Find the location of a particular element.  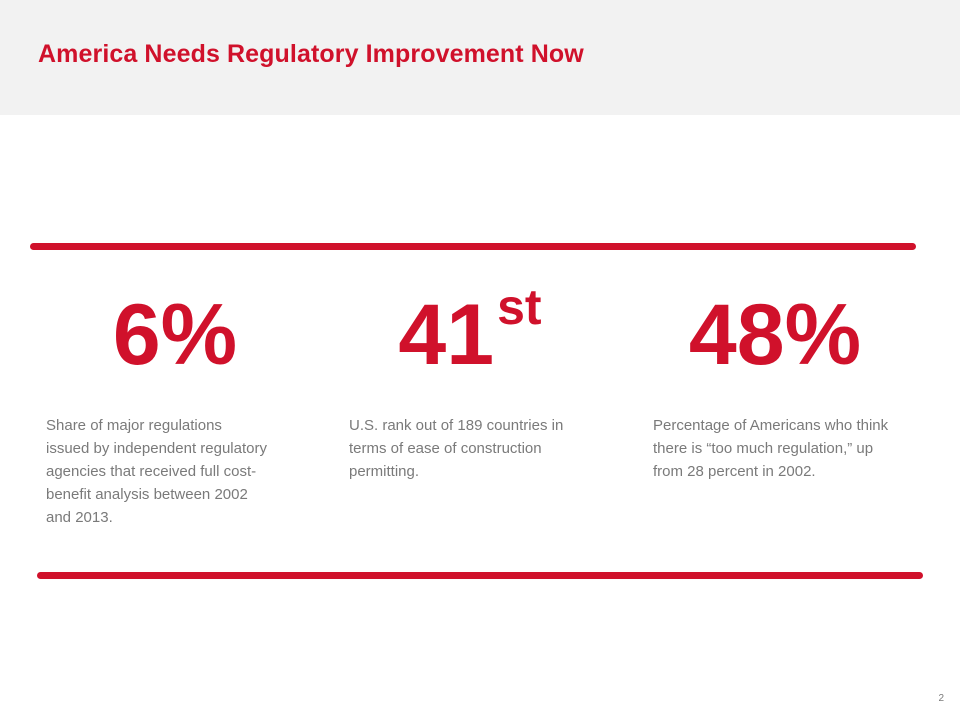

stat-value-2: 41st is located at coordinates (470, 332).